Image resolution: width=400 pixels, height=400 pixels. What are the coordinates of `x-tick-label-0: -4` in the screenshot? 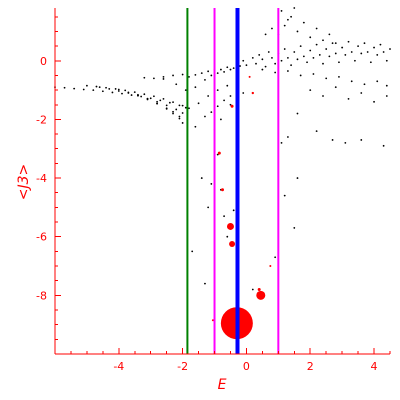 It's located at (118, 366).